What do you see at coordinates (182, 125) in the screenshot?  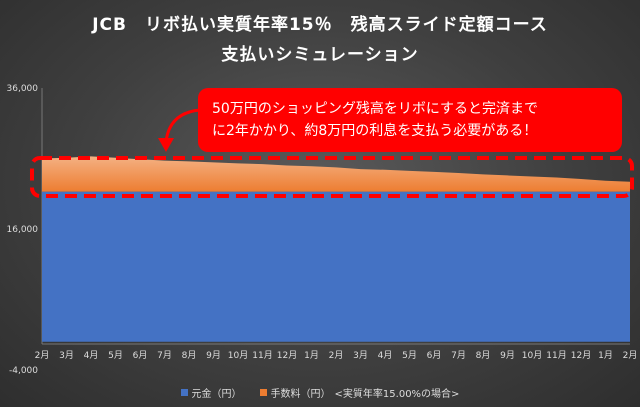 I see `callout-arrow` at bounding box center [182, 125].